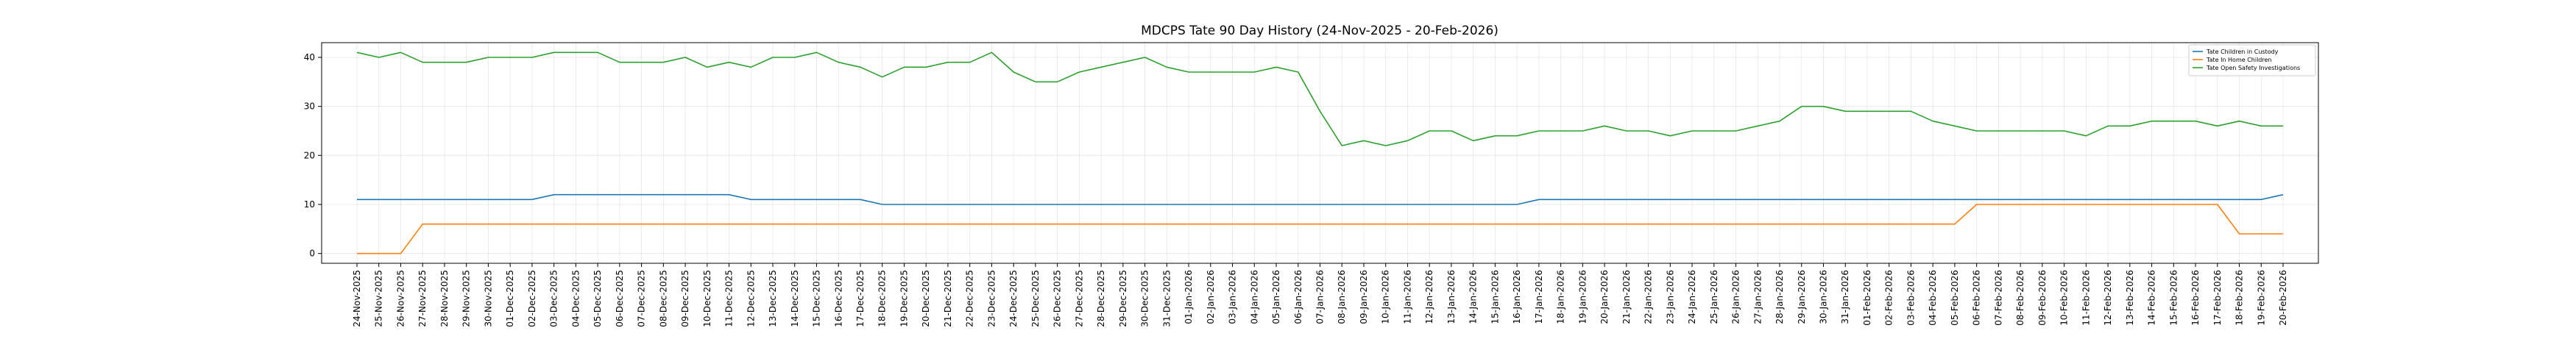  What do you see at coordinates (1845, 297) in the screenshot?
I see `x-tick-label: 31-Jan-2026` at bounding box center [1845, 297].